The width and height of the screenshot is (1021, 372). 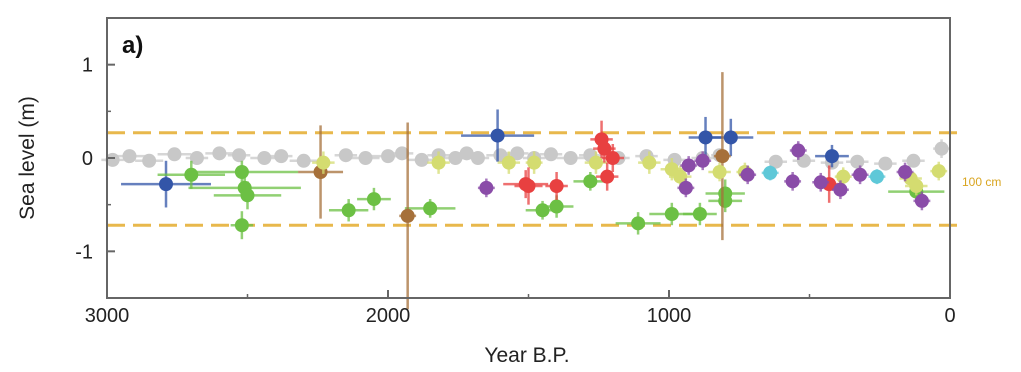 I want to click on y-tick-label: 0, so click(x=87, y=159).